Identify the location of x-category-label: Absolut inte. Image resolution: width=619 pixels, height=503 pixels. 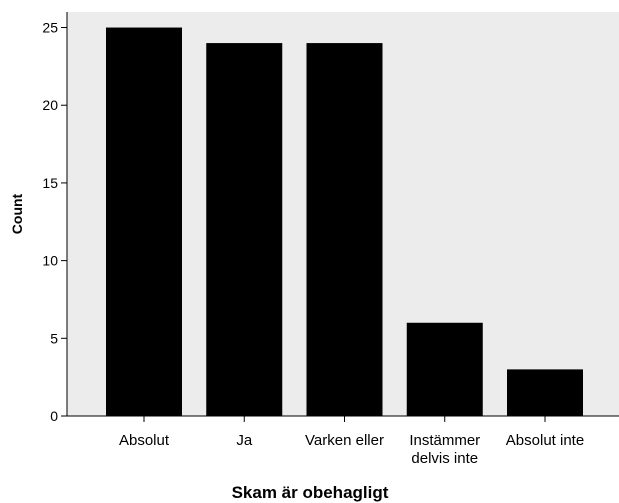
(545, 440).